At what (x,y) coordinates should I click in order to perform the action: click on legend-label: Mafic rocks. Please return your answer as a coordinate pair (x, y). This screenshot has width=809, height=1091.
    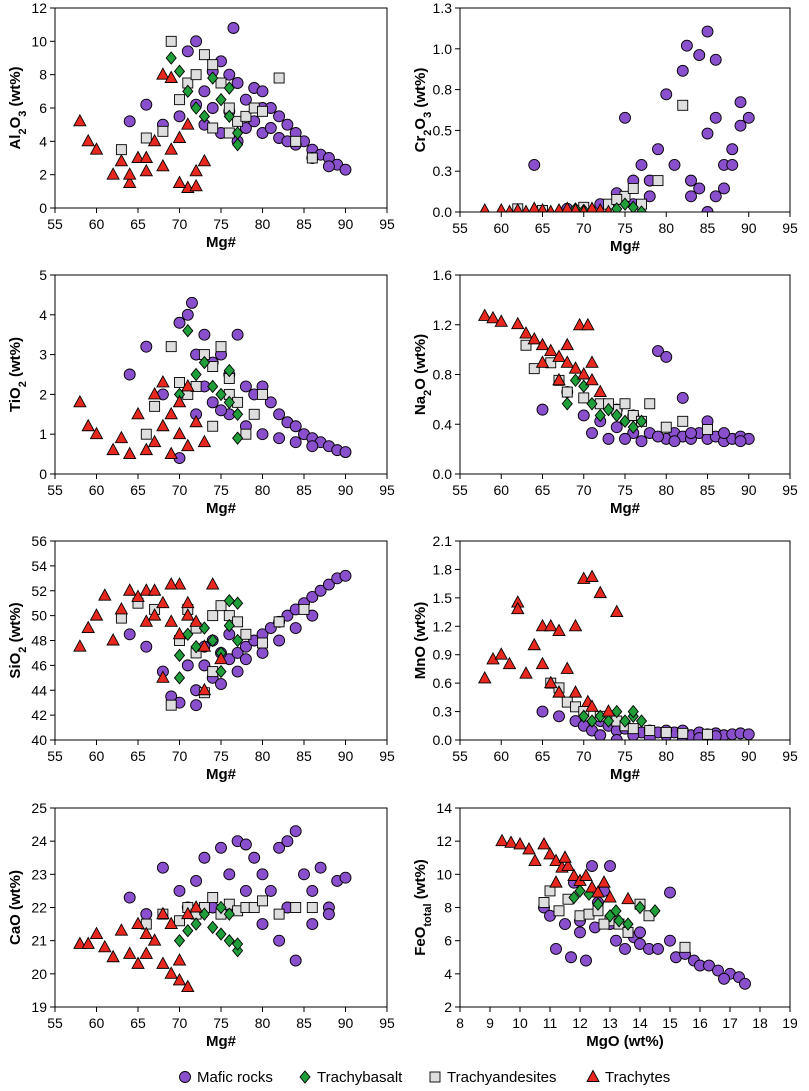
    Looking at the image, I should click on (235, 1077).